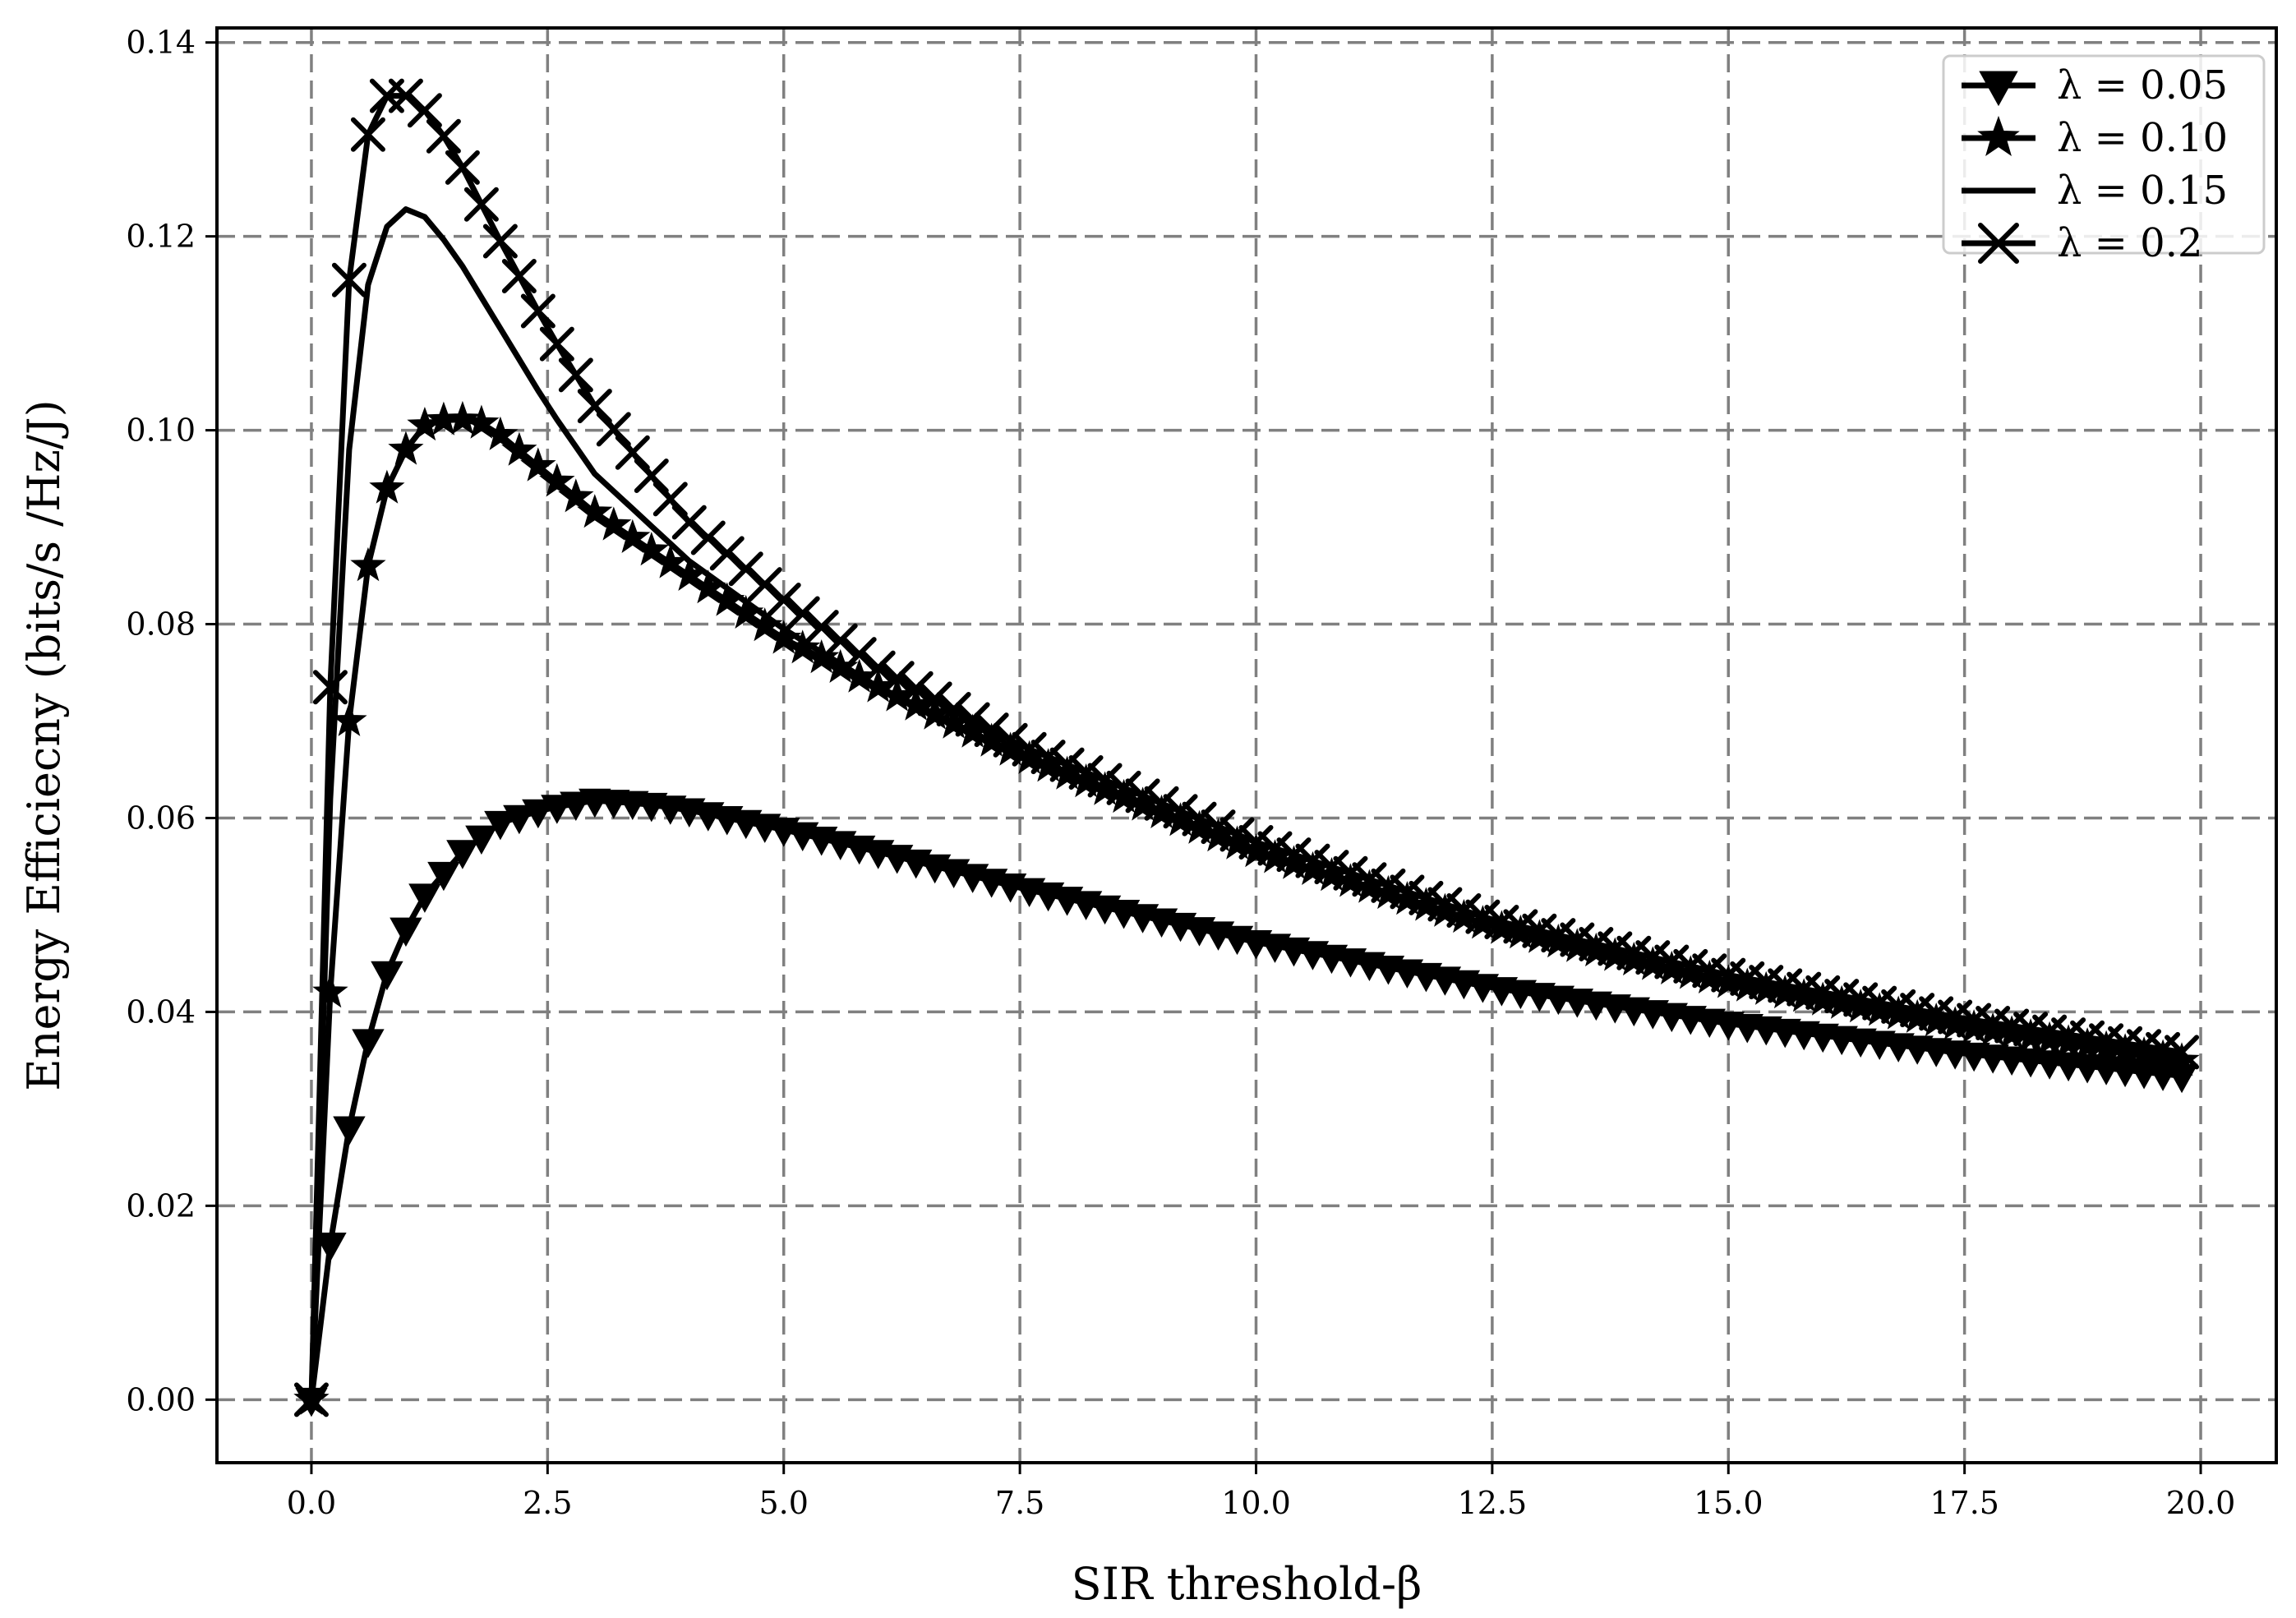 The width and height of the screenshot is (2296, 1618). I want to click on y-tick-label: 0.08, so click(161, 625).